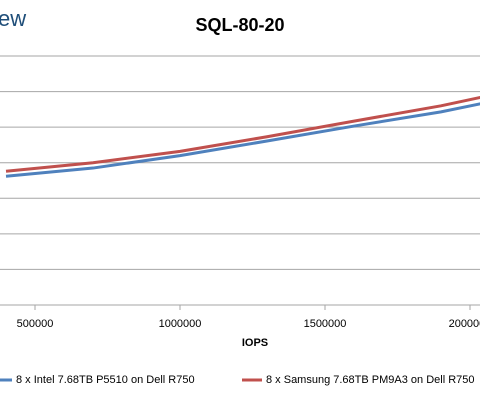 The image size is (480, 401). I want to click on legend-label: 8 x Intel 7.68TB P5510 on Dell R750, so click(105, 380).